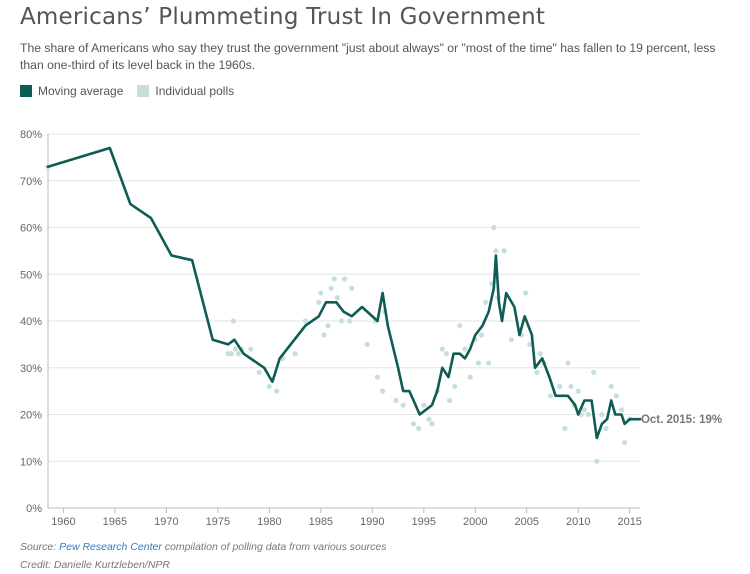 The height and width of the screenshot is (574, 750). I want to click on x-tick-label: 1980, so click(269, 522).